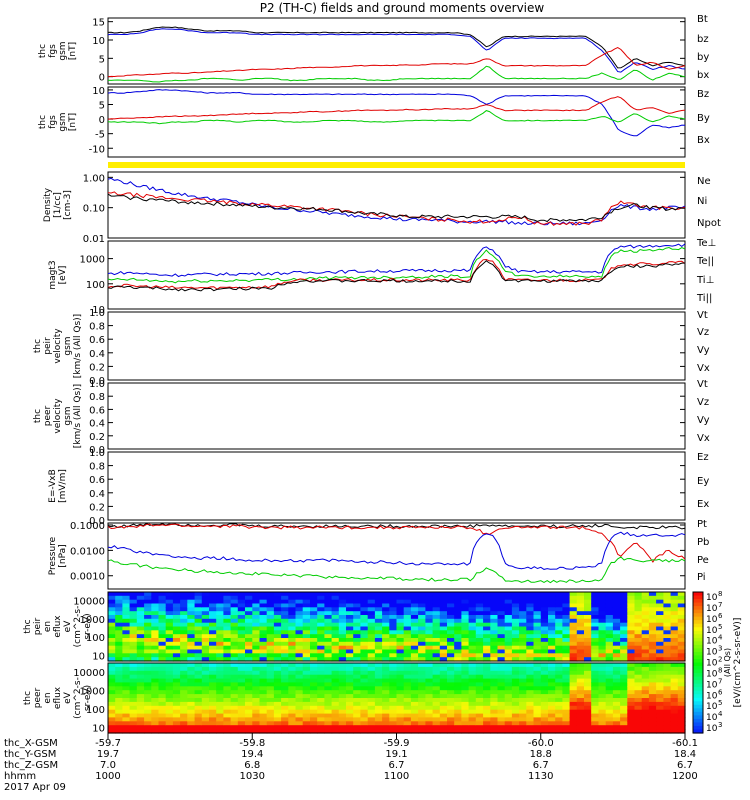  What do you see at coordinates (396, 165) in the screenshot?
I see `ephemeris-flag-bar` at bounding box center [396, 165].